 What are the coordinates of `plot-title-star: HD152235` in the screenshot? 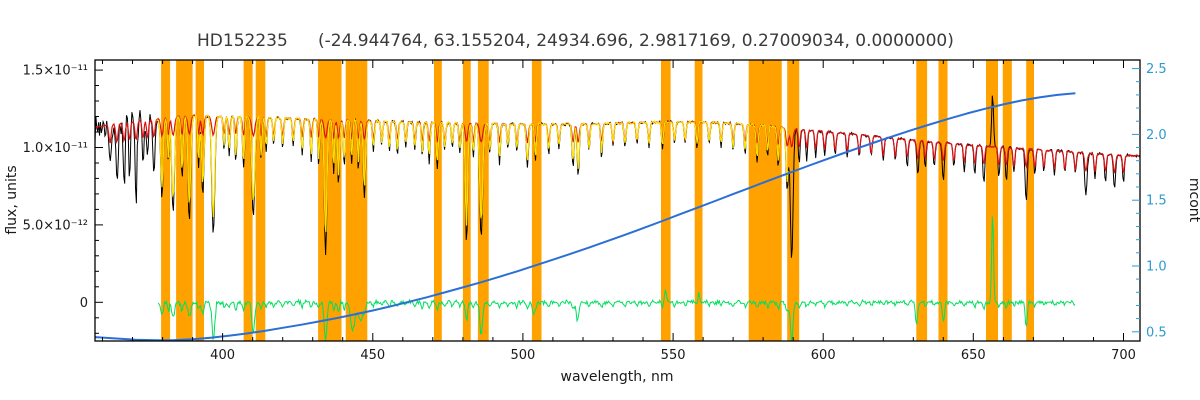 It's located at (242, 41).